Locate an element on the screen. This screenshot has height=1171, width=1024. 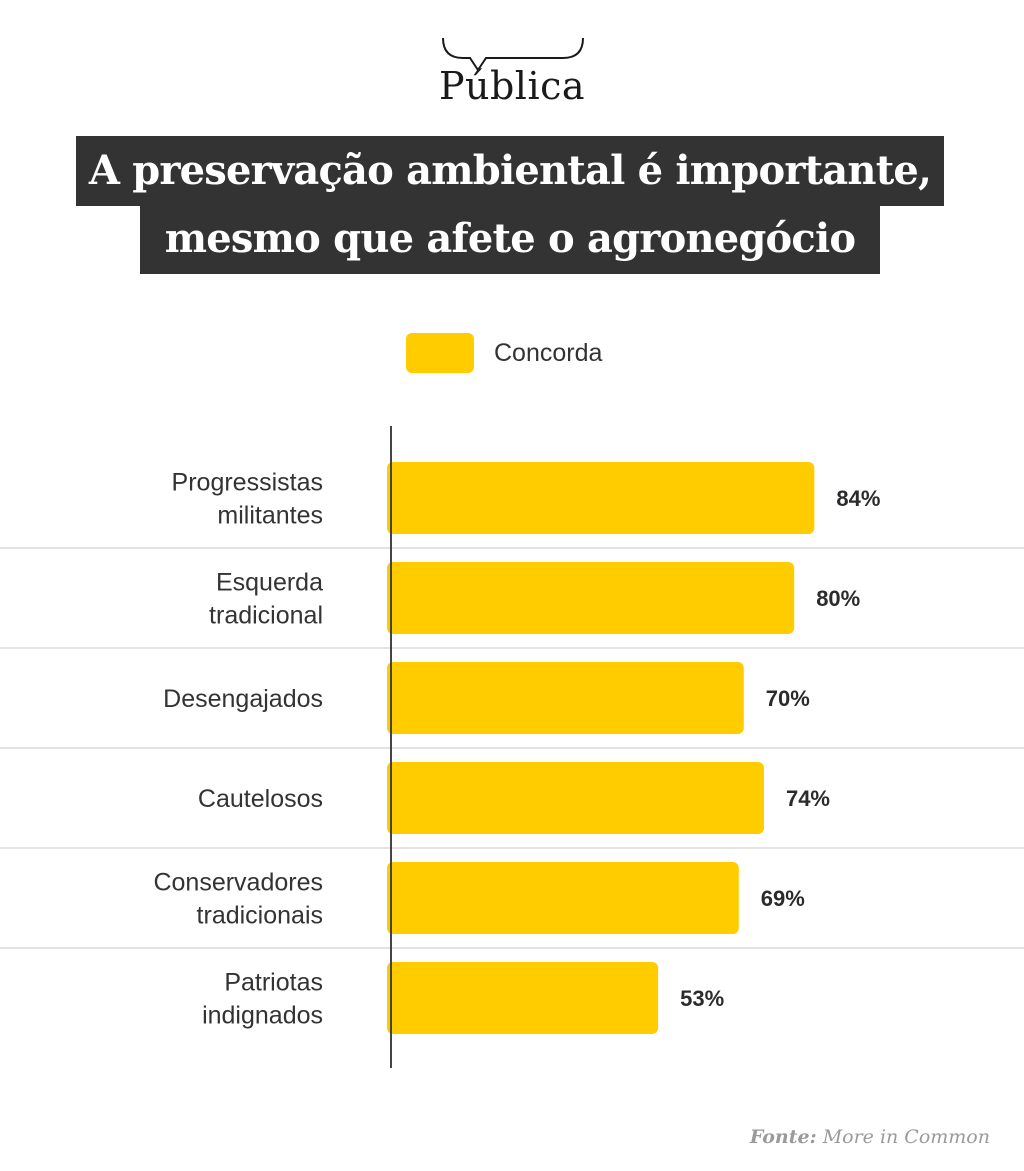
category-label: tradicionais is located at coordinates (260, 916).